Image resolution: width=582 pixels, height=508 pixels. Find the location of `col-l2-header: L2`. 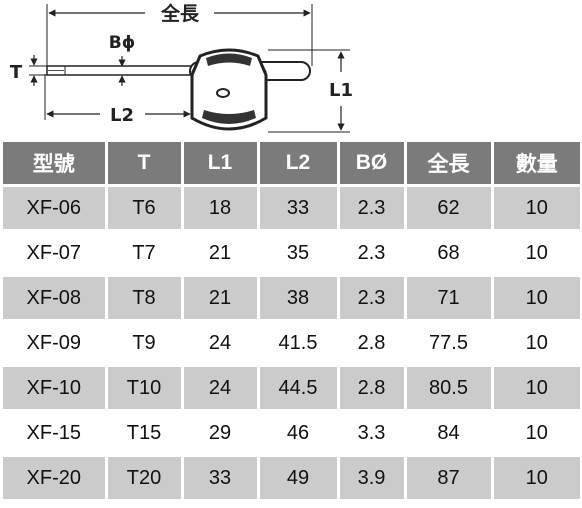

col-l2-header: L2 is located at coordinates (299, 164).